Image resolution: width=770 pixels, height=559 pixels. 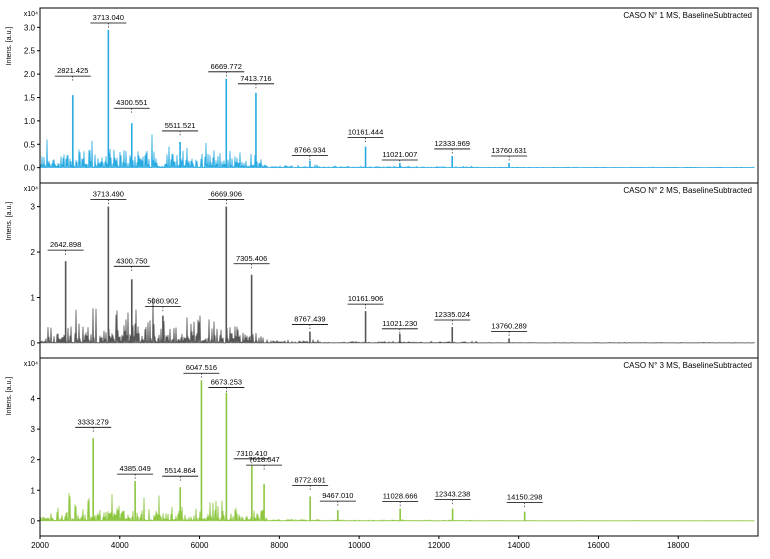 What do you see at coordinates (131, 102) in the screenshot?
I see `peak-label: 4300.551` at bounding box center [131, 102].